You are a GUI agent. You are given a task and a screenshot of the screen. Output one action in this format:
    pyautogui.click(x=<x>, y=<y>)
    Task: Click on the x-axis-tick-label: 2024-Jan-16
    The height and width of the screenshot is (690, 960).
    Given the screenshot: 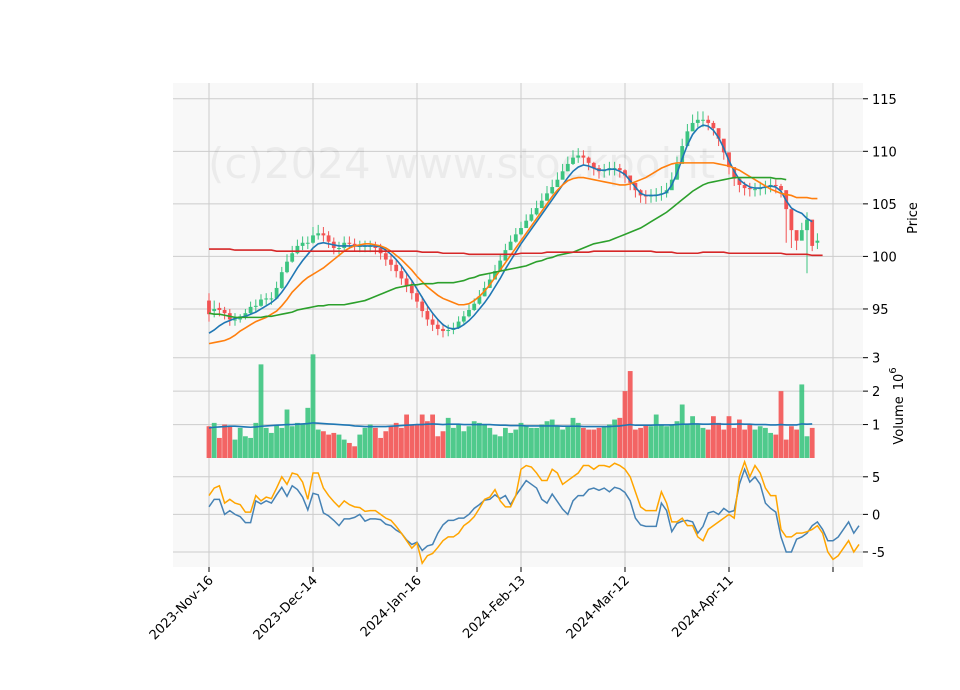 What is the action you would take?
    pyautogui.click(x=391, y=606)
    